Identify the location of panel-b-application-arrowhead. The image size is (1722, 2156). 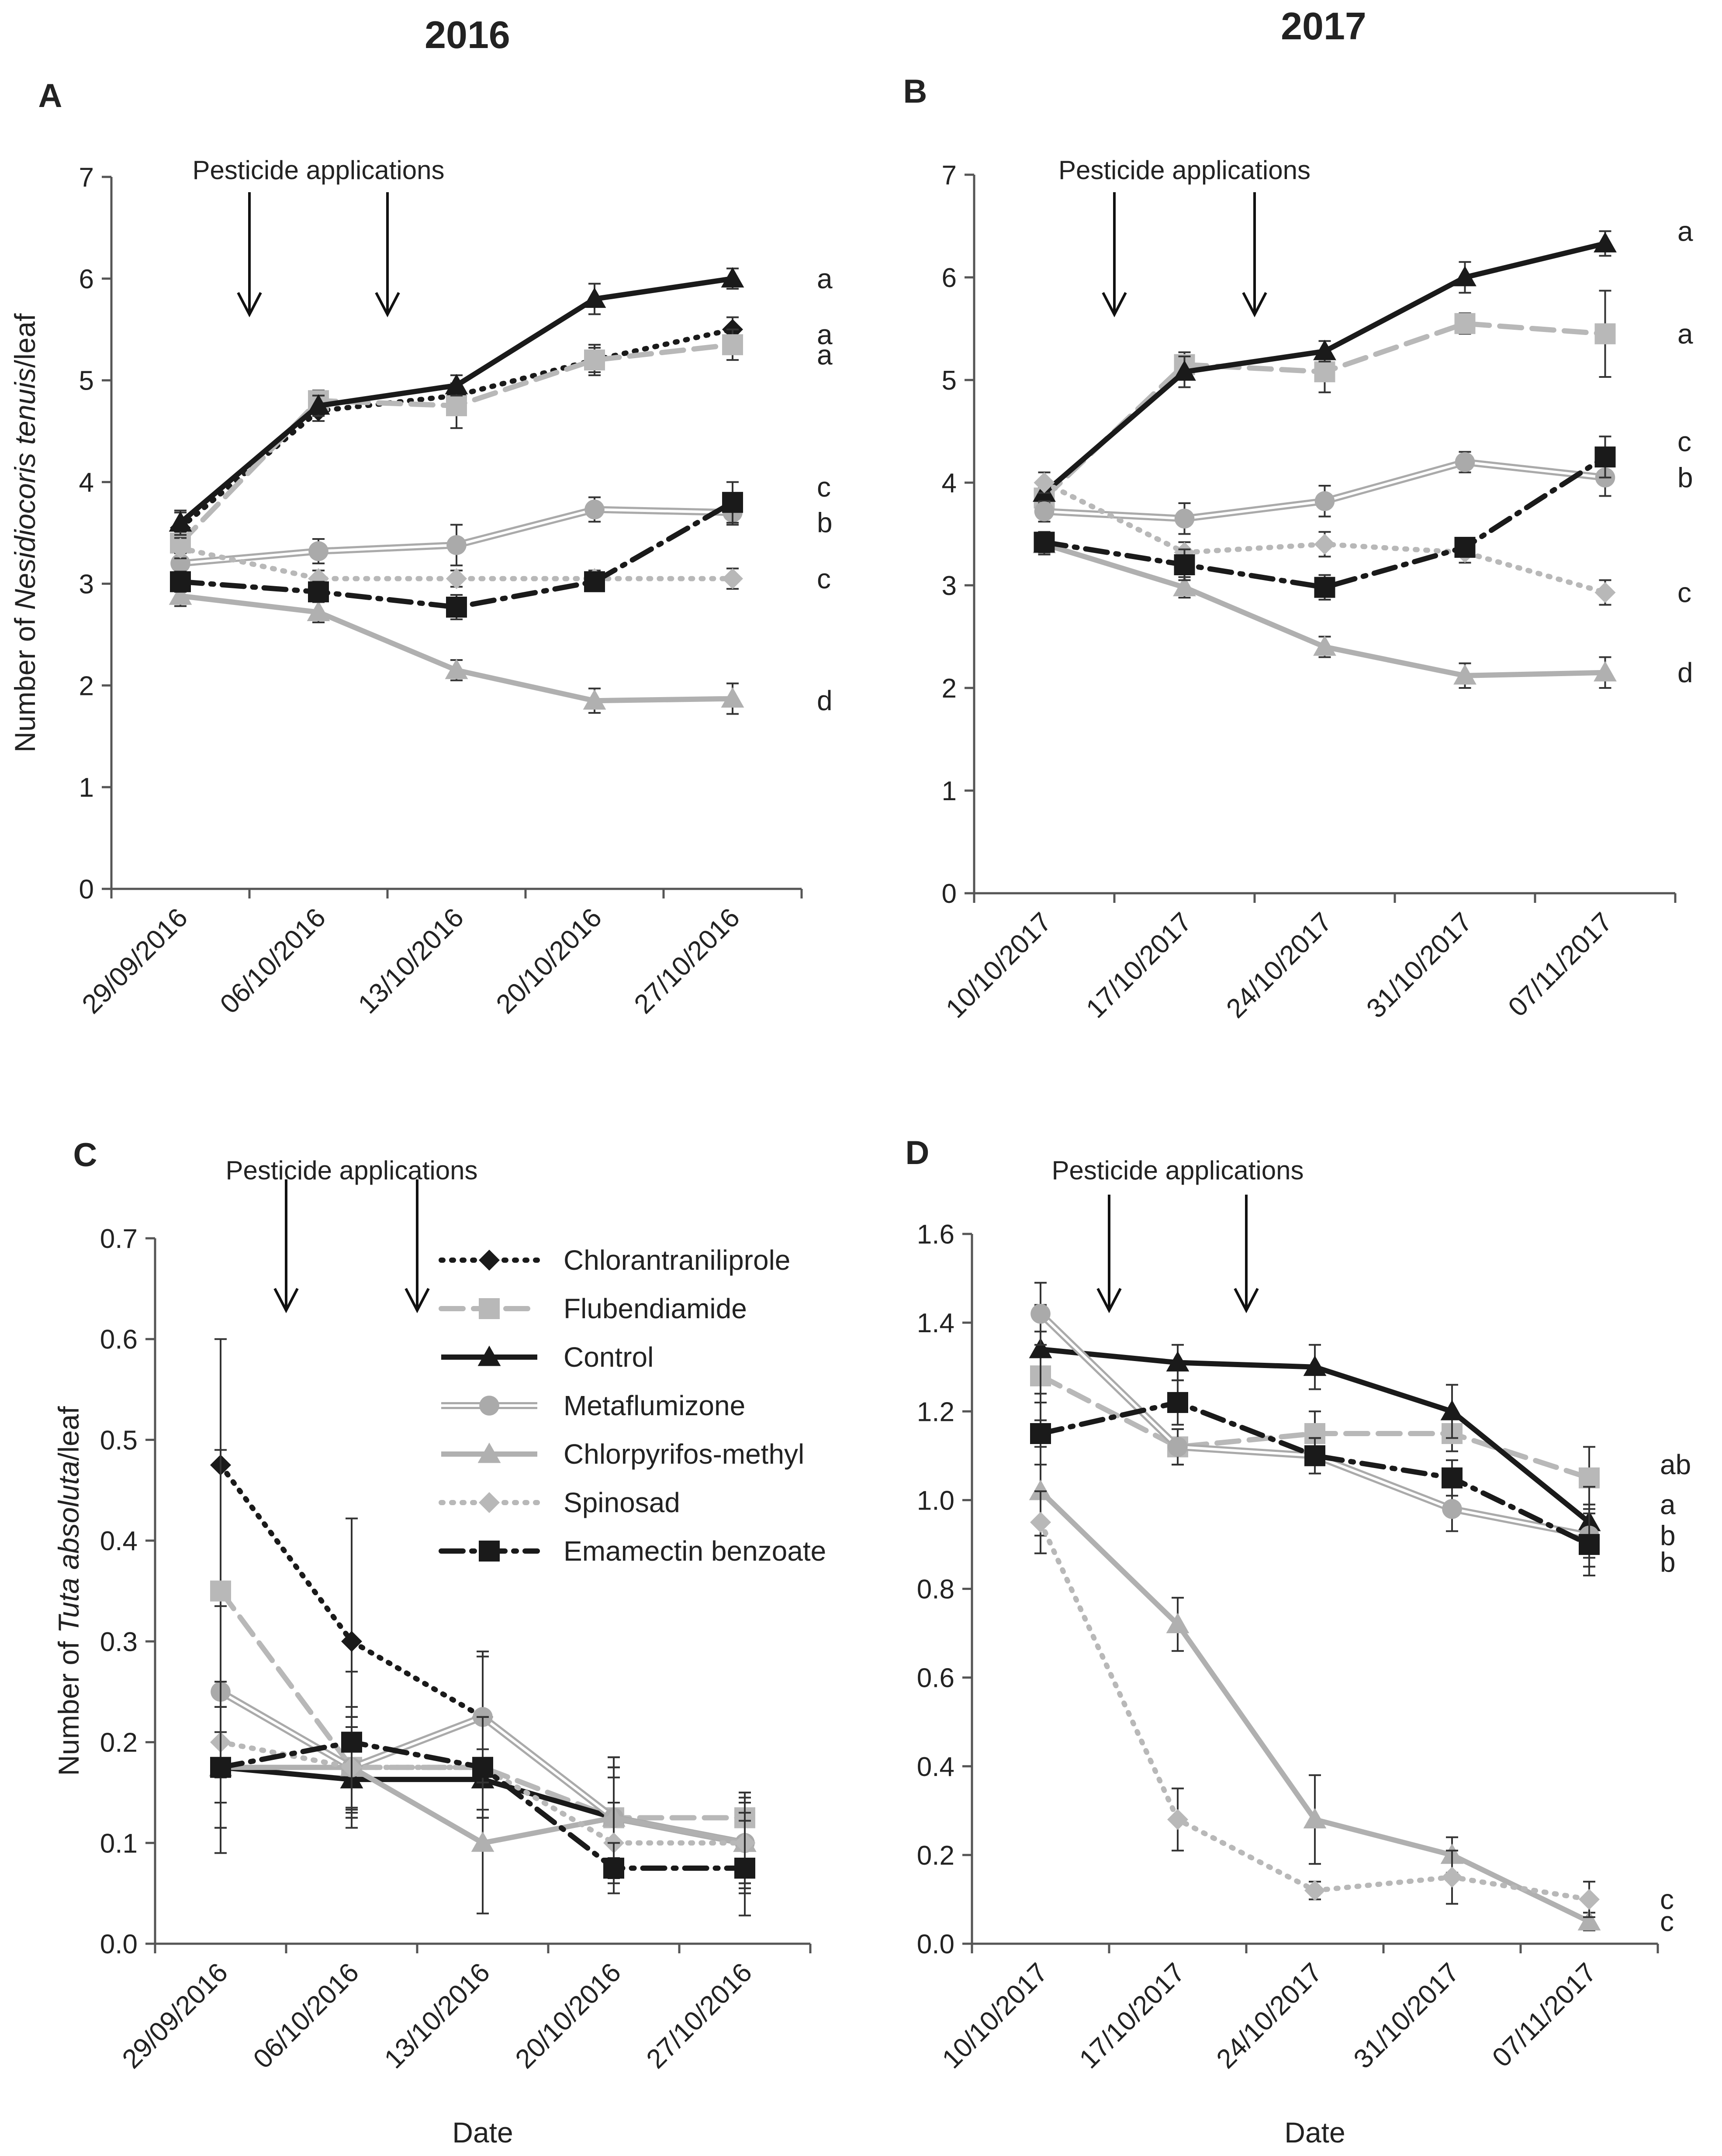
(1254, 305).